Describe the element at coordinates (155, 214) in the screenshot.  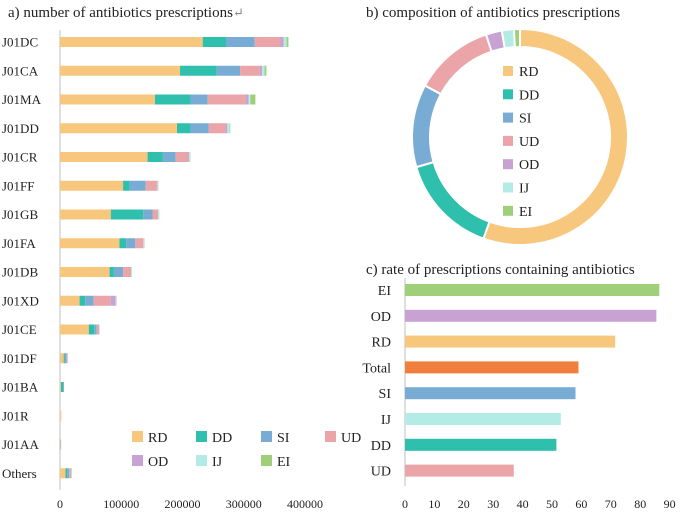
I see `bar-j01gb-ud` at that location.